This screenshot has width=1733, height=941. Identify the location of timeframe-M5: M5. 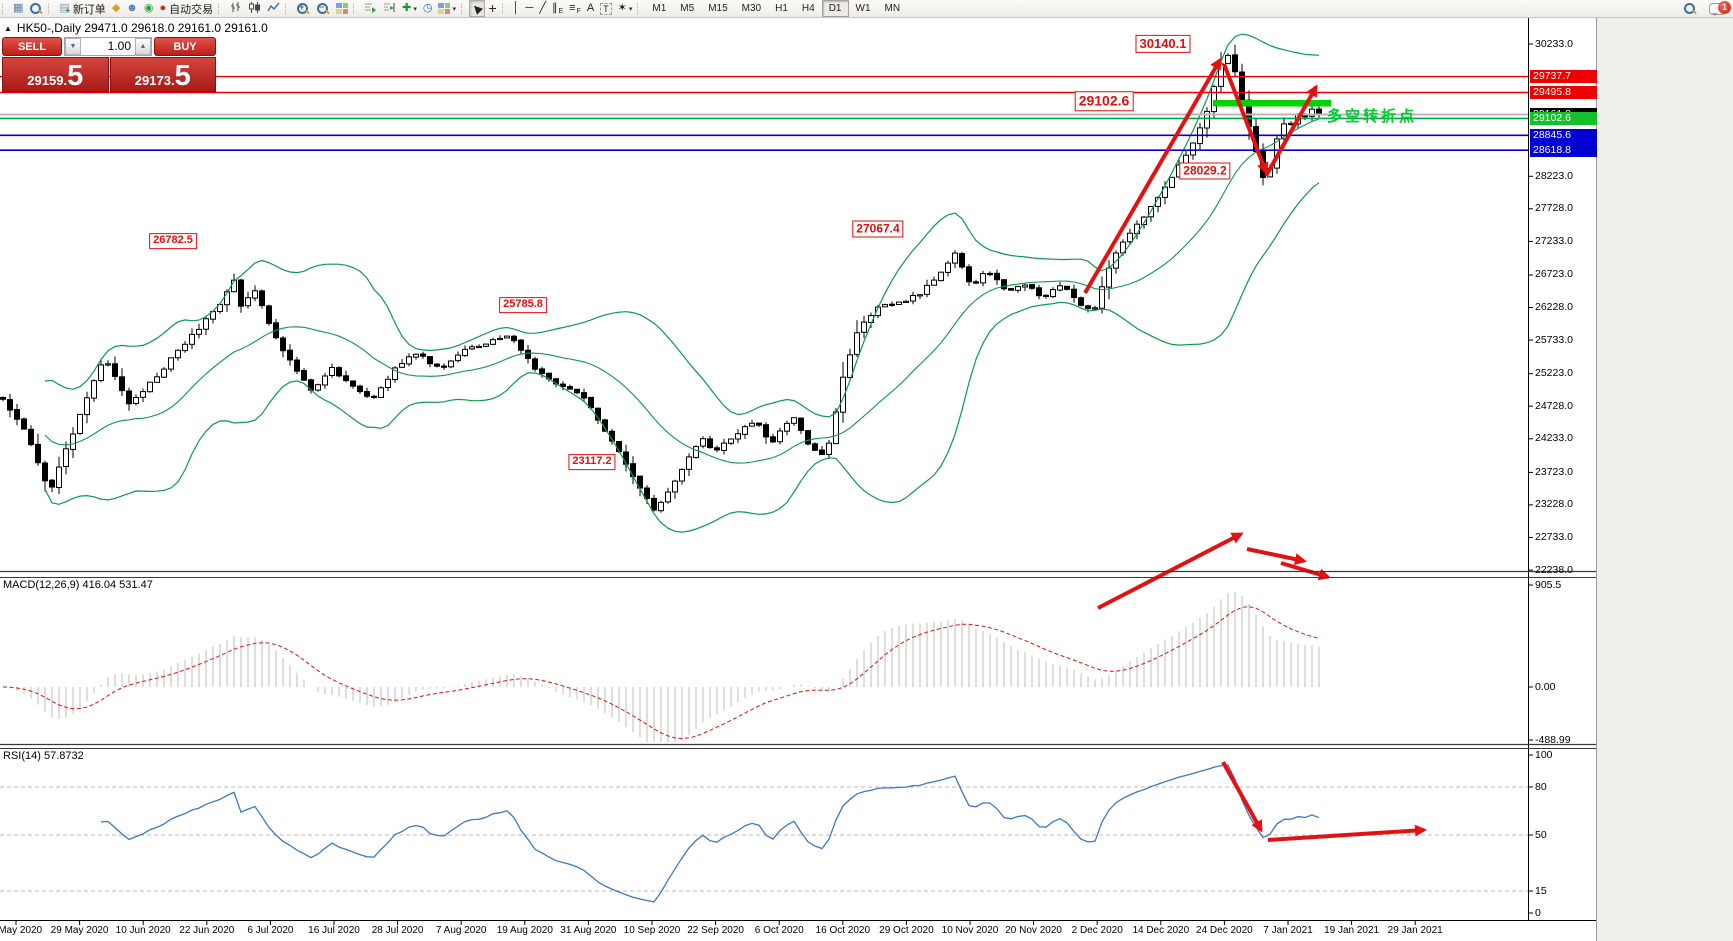
(687, 8).